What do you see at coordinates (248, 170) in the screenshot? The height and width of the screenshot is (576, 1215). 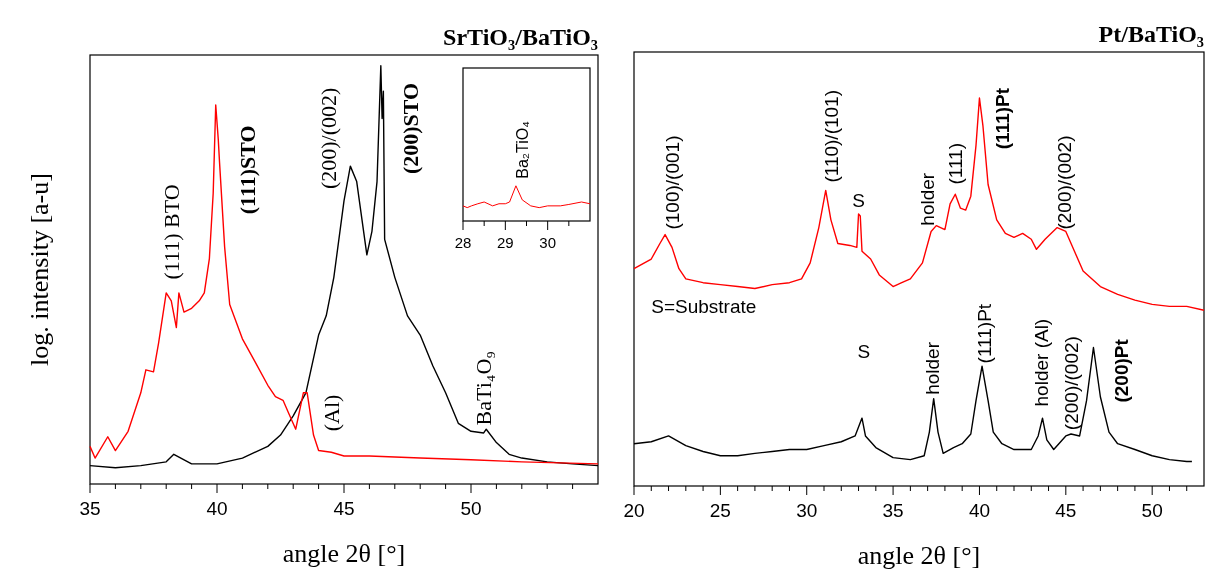 I see `annotation: (111)STO` at bounding box center [248, 170].